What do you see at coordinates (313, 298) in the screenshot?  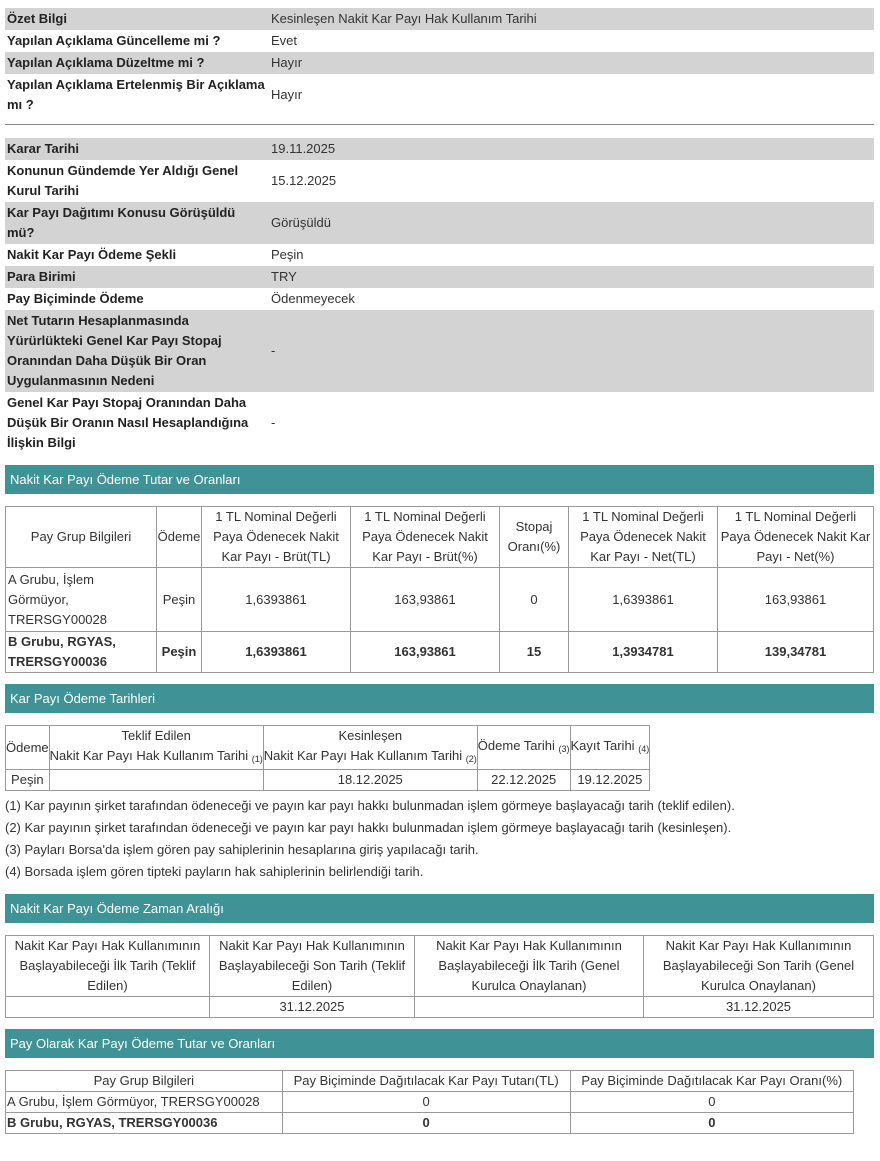 I see `value: Ödenmeyecek` at bounding box center [313, 298].